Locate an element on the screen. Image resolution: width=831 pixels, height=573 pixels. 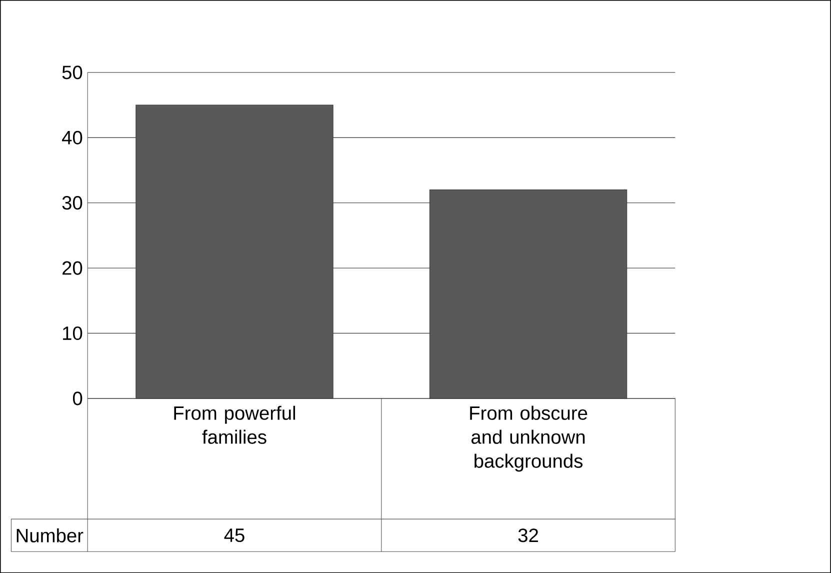
y-tick-label: 20 is located at coordinates (72, 268).